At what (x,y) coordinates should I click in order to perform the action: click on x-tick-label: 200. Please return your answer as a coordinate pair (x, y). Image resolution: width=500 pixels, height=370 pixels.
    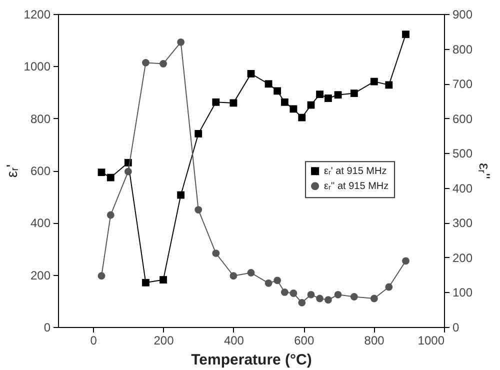
    Looking at the image, I should click on (164, 341).